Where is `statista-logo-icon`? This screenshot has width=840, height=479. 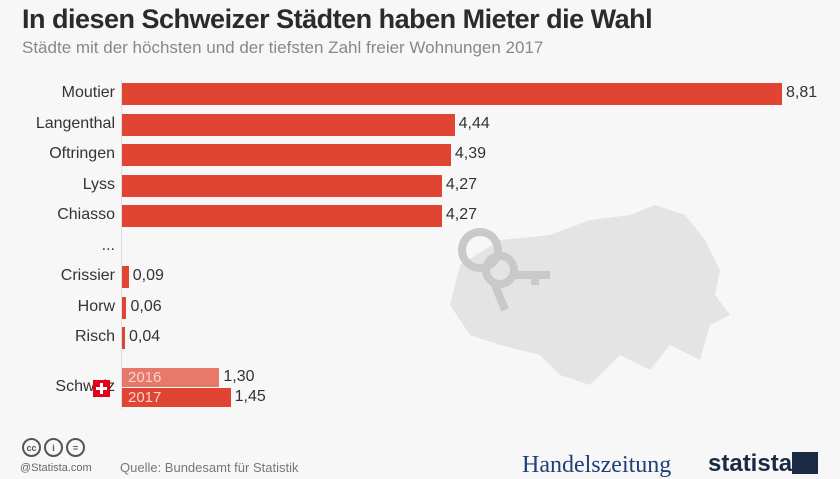 statista-logo-icon is located at coordinates (805, 463).